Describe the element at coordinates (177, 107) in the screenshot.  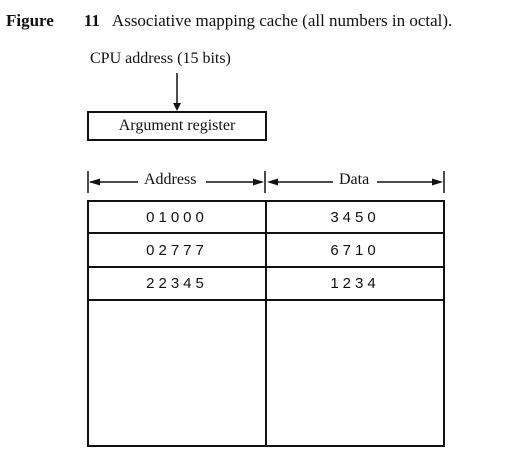
I see `cpu-to-register-arrowhead` at that location.